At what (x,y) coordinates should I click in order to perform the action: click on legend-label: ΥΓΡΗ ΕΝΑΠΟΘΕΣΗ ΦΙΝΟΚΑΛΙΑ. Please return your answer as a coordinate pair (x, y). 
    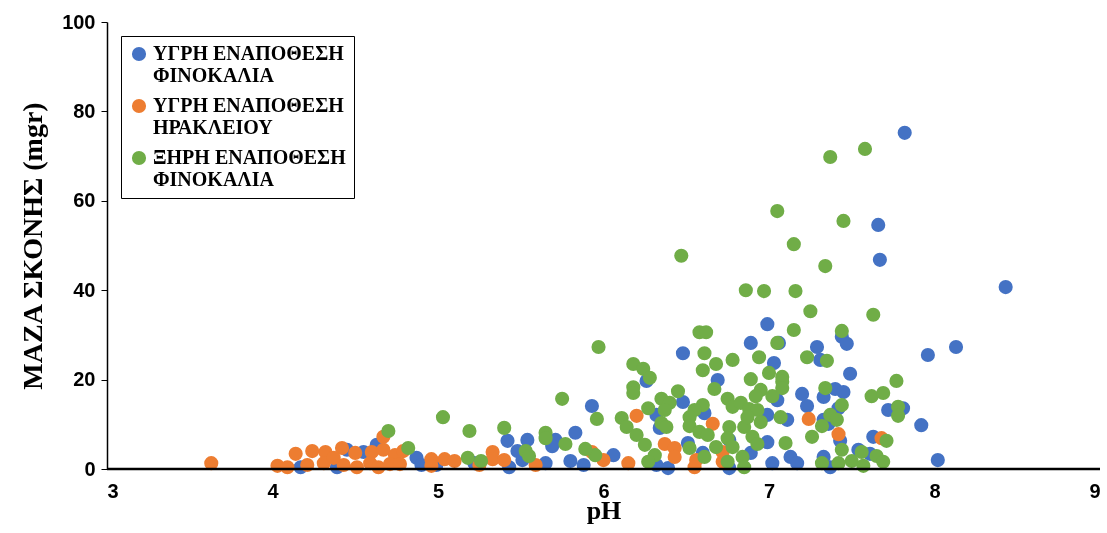
    Looking at the image, I should click on (249, 64).